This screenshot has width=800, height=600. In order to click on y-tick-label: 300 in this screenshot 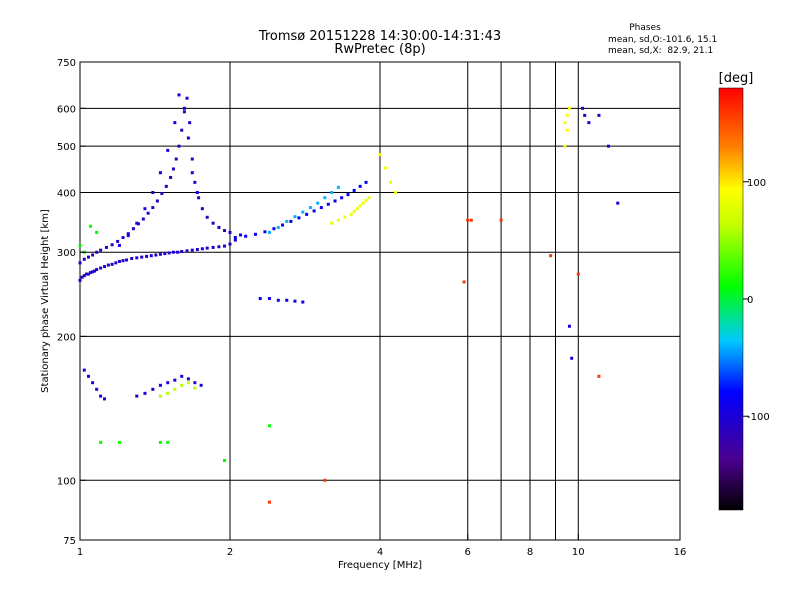, I will do `click(66, 253)`.